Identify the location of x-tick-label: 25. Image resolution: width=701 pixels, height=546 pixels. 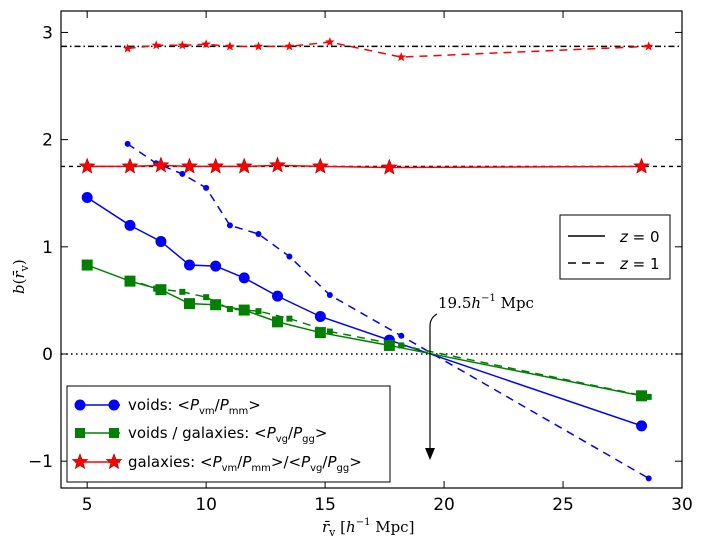
(563, 505).